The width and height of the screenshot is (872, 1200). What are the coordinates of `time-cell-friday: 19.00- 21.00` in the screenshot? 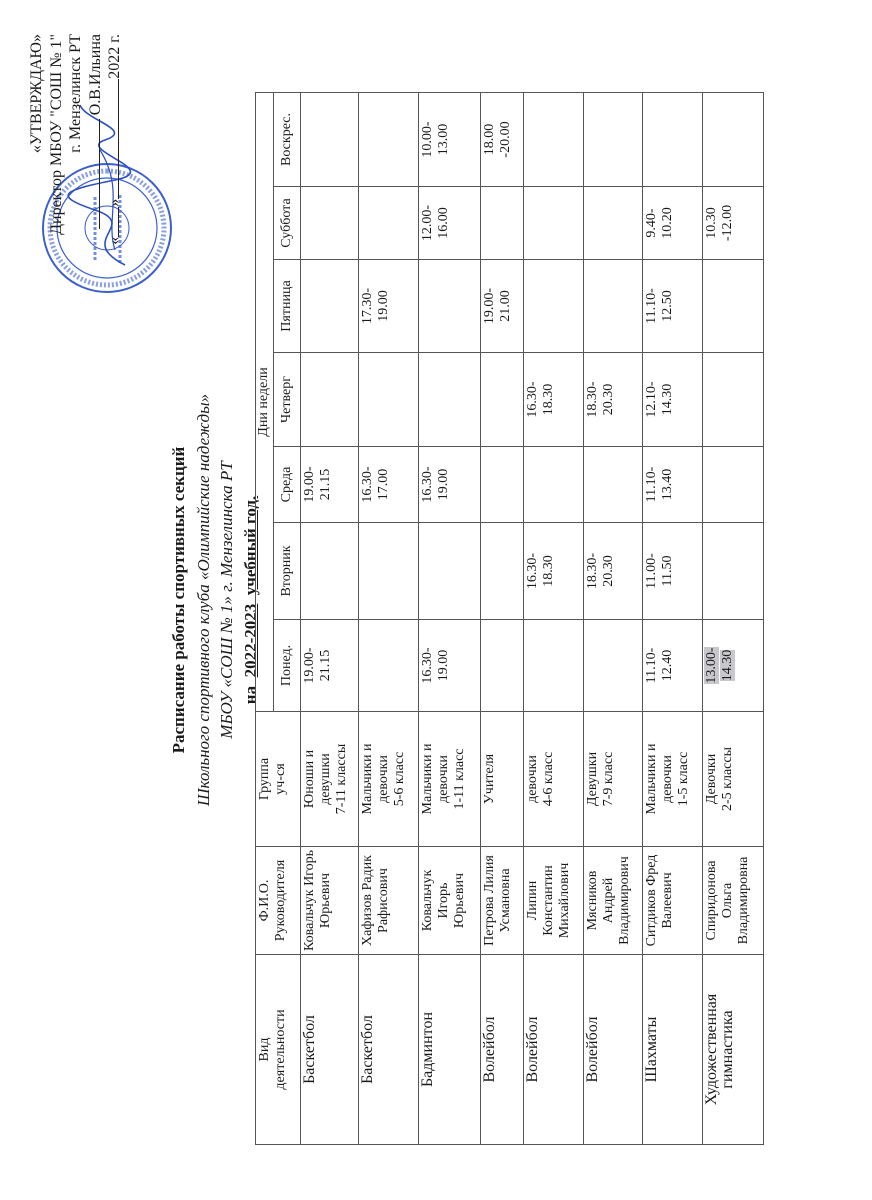 It's located at (502, 306).